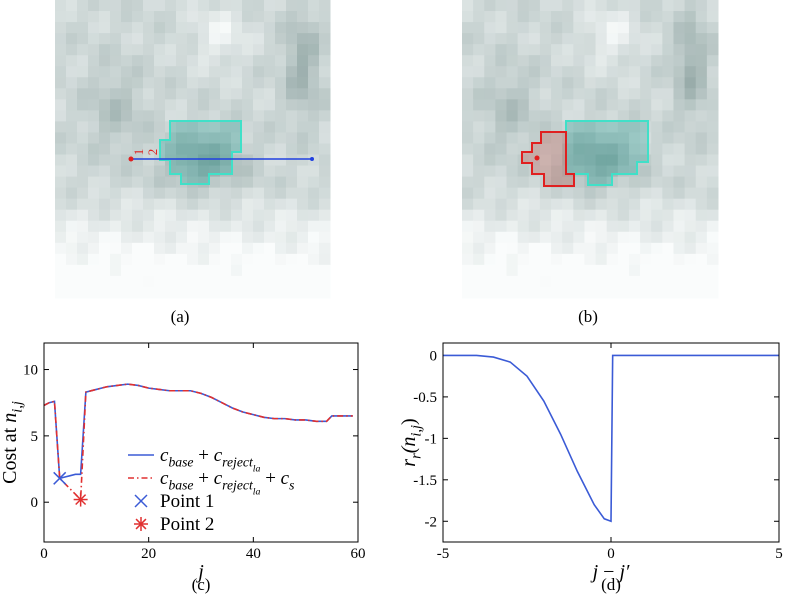 Image resolution: width=785 pixels, height=596 pixels. What do you see at coordinates (431, 439) in the screenshot?
I see `y-tick-label: -1` at bounding box center [431, 439].